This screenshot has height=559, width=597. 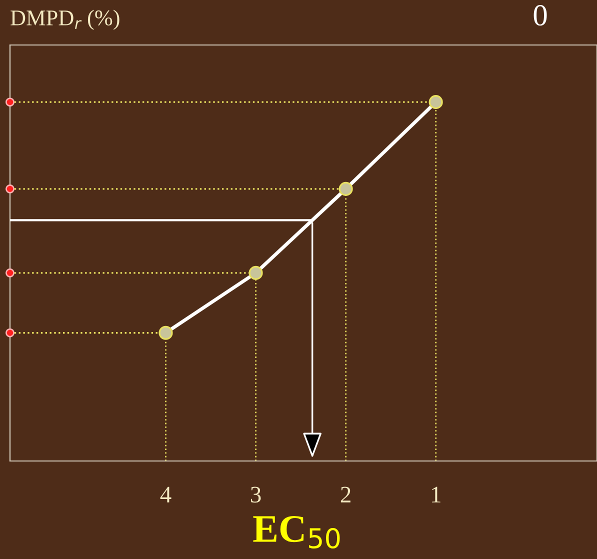 What do you see at coordinates (436, 494) in the screenshot?
I see `x-tick-label: 1` at bounding box center [436, 494].